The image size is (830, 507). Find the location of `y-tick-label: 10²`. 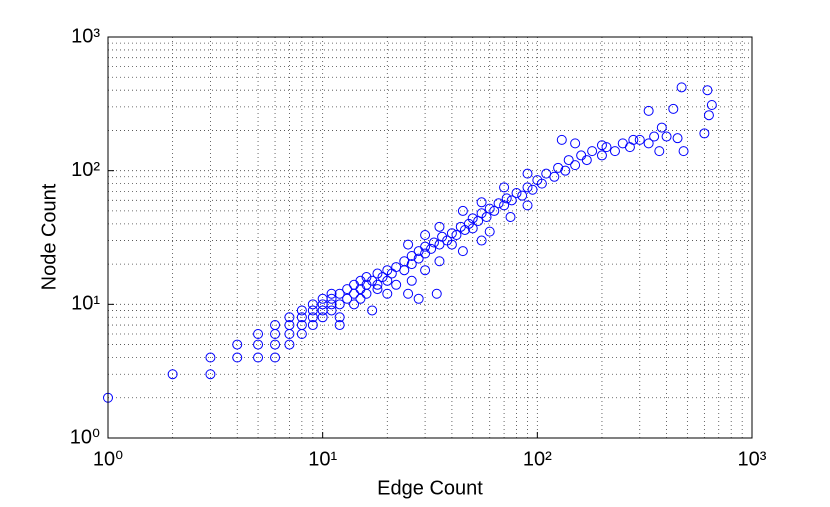

y-tick-label: 10² is located at coordinates (85, 170).